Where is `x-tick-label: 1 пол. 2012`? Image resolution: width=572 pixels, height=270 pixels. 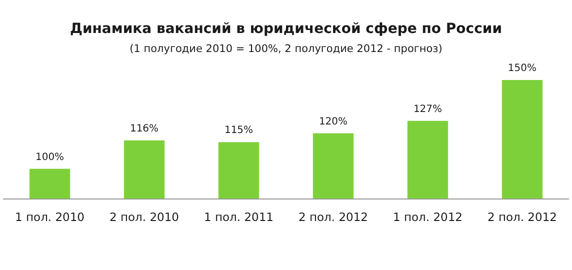
x-tick-label: 1 пол. 2012 is located at coordinates (427, 217).